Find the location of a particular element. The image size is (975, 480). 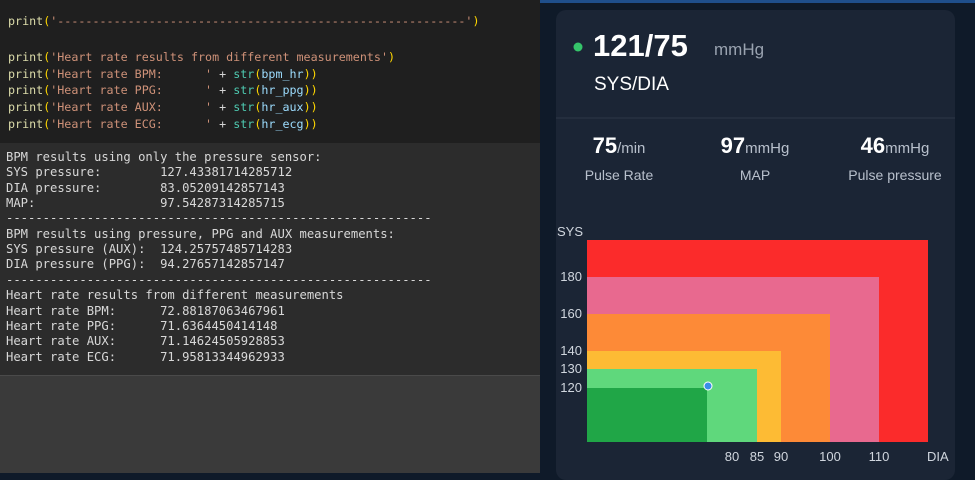

y-tick-label: 140 is located at coordinates (571, 350).